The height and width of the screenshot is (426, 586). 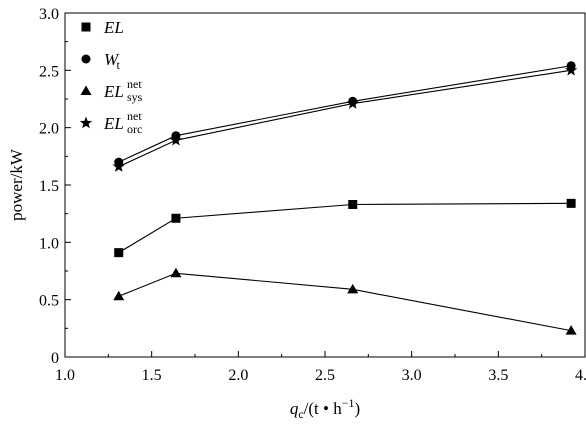 I want to click on y-tick-label: 1.0, so click(x=49, y=243).